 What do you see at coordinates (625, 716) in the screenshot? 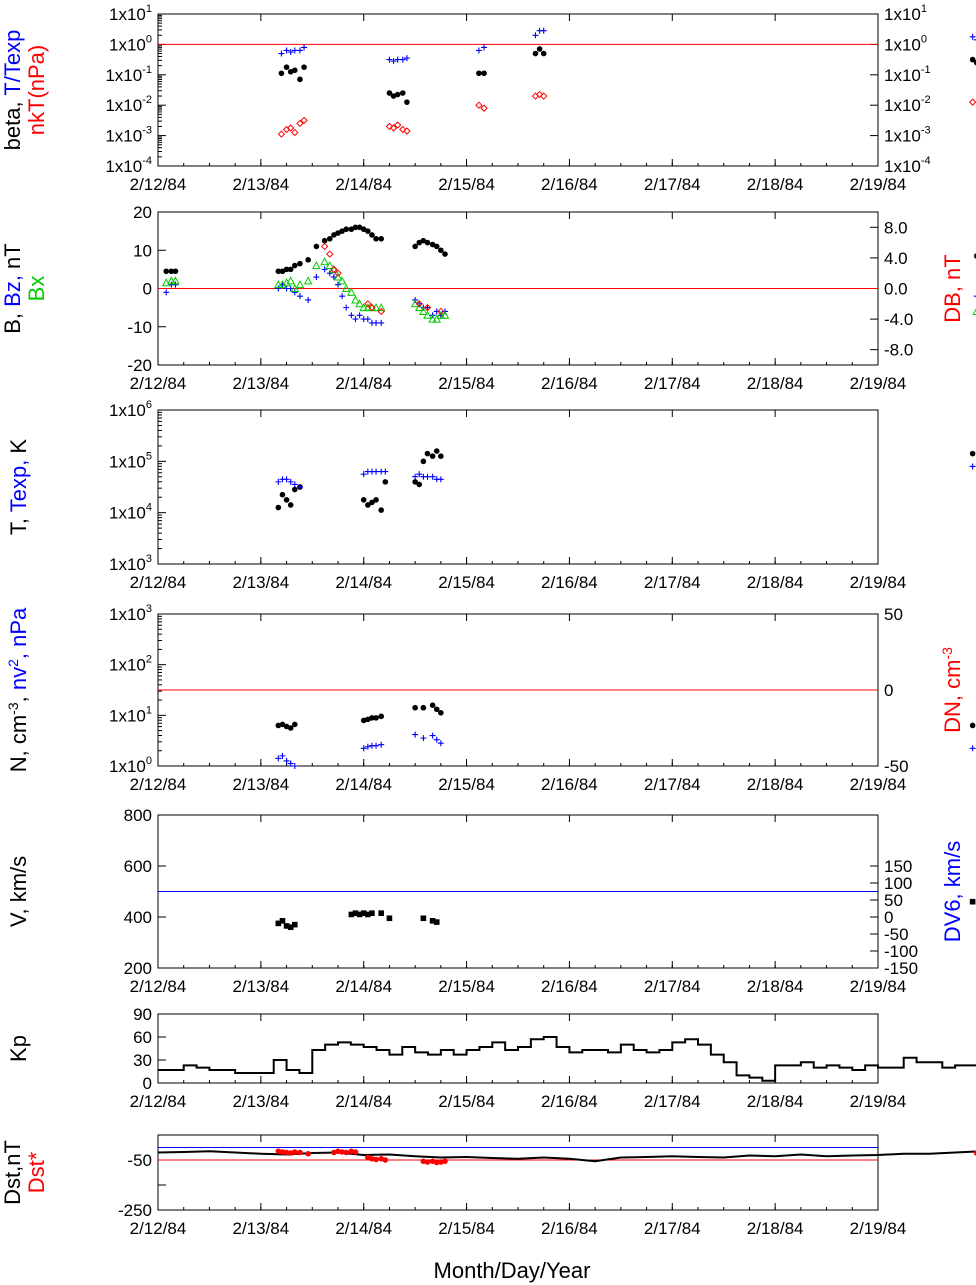
I see `series-n` at bounding box center [625, 716].